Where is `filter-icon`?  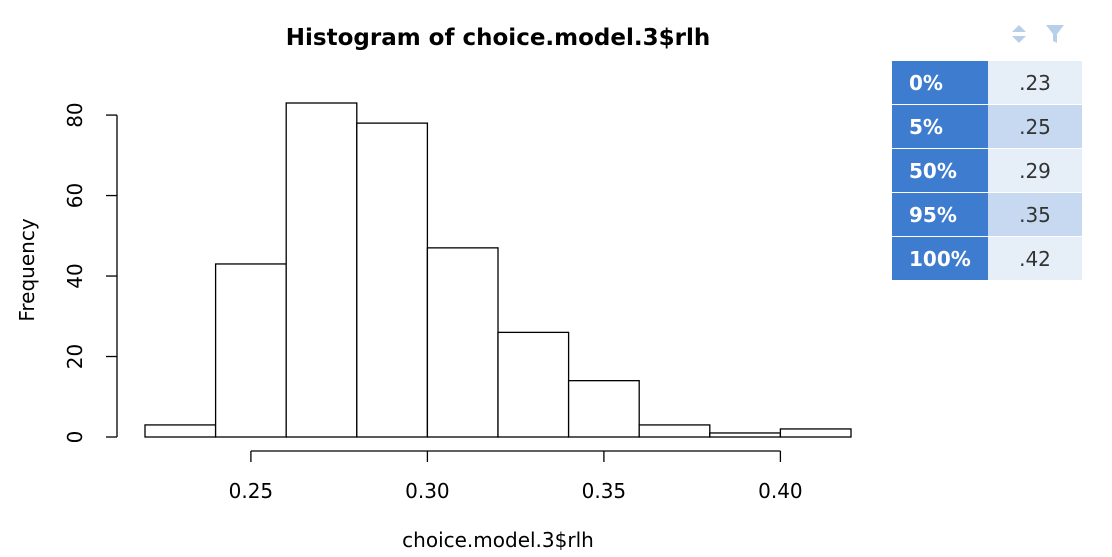 filter-icon is located at coordinates (1055, 34).